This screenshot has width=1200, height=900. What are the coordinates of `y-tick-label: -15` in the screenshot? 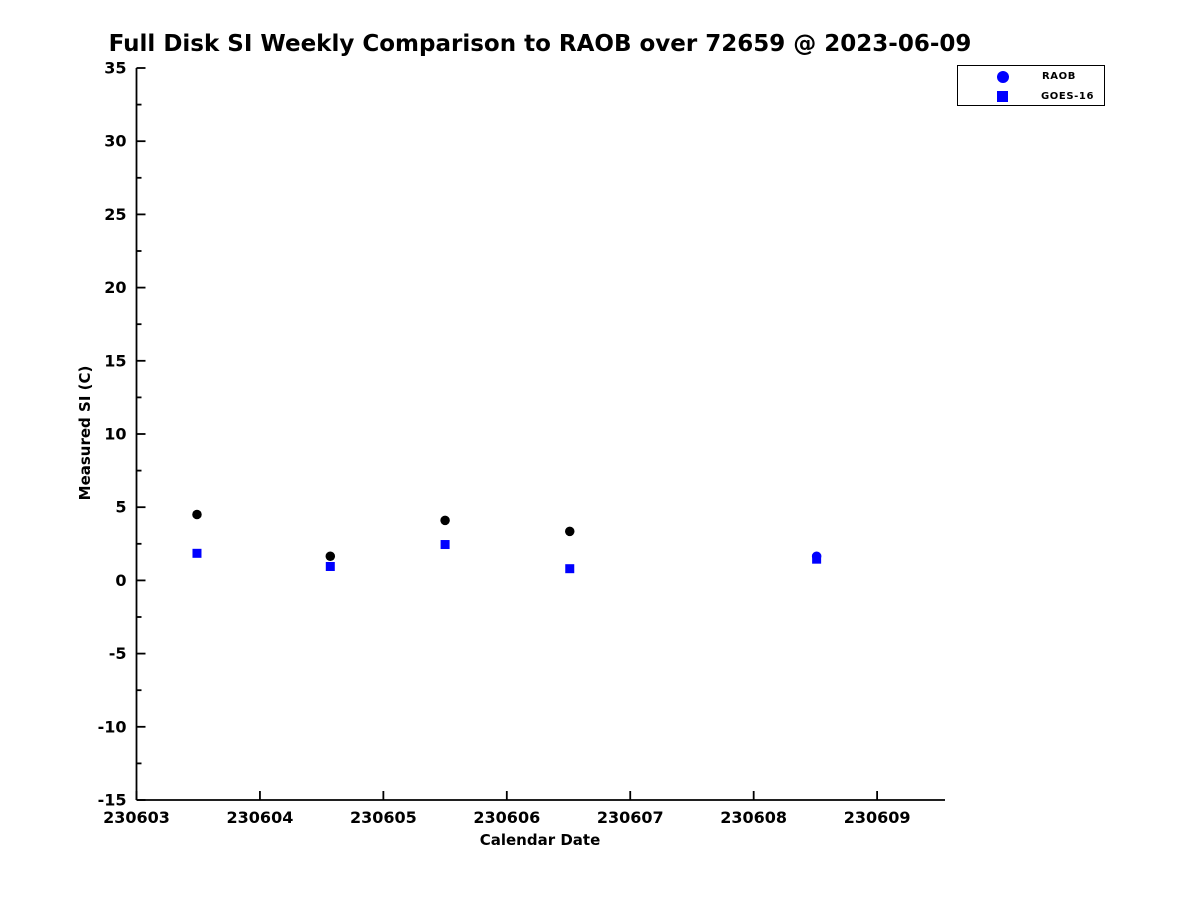 It's located at (112, 800).